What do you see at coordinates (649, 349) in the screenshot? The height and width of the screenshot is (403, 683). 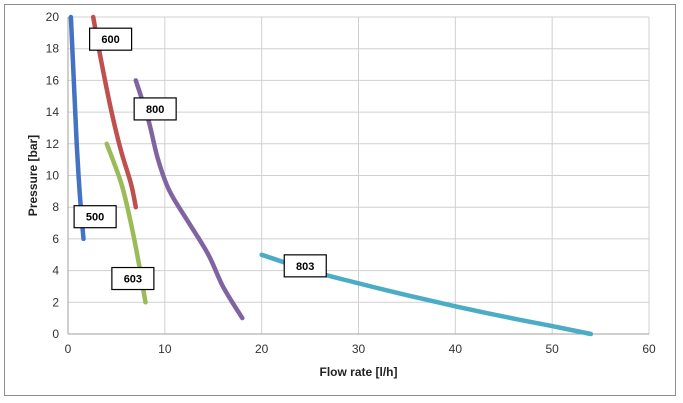 I see `x-tick-label-6: 60` at bounding box center [649, 349].